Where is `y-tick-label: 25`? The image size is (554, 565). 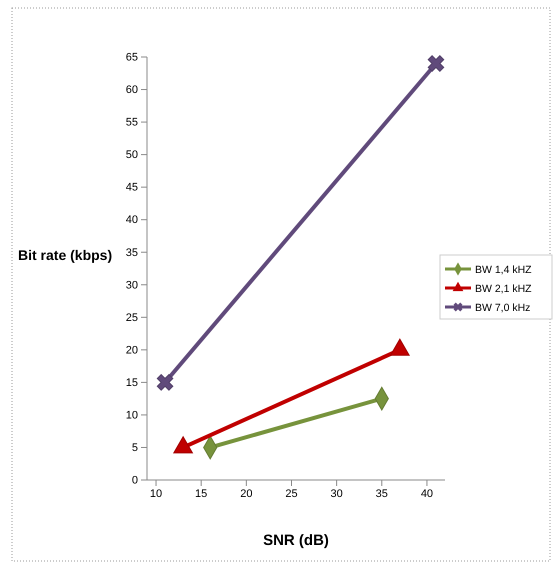 y-tick-label: 25 is located at coordinates (132, 318).